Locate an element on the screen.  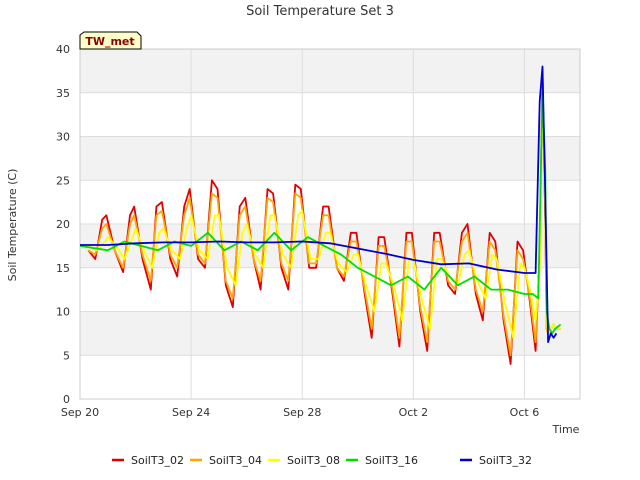
legend-label-soilt3-08: SoilT3_08 is located at coordinates (313, 460).